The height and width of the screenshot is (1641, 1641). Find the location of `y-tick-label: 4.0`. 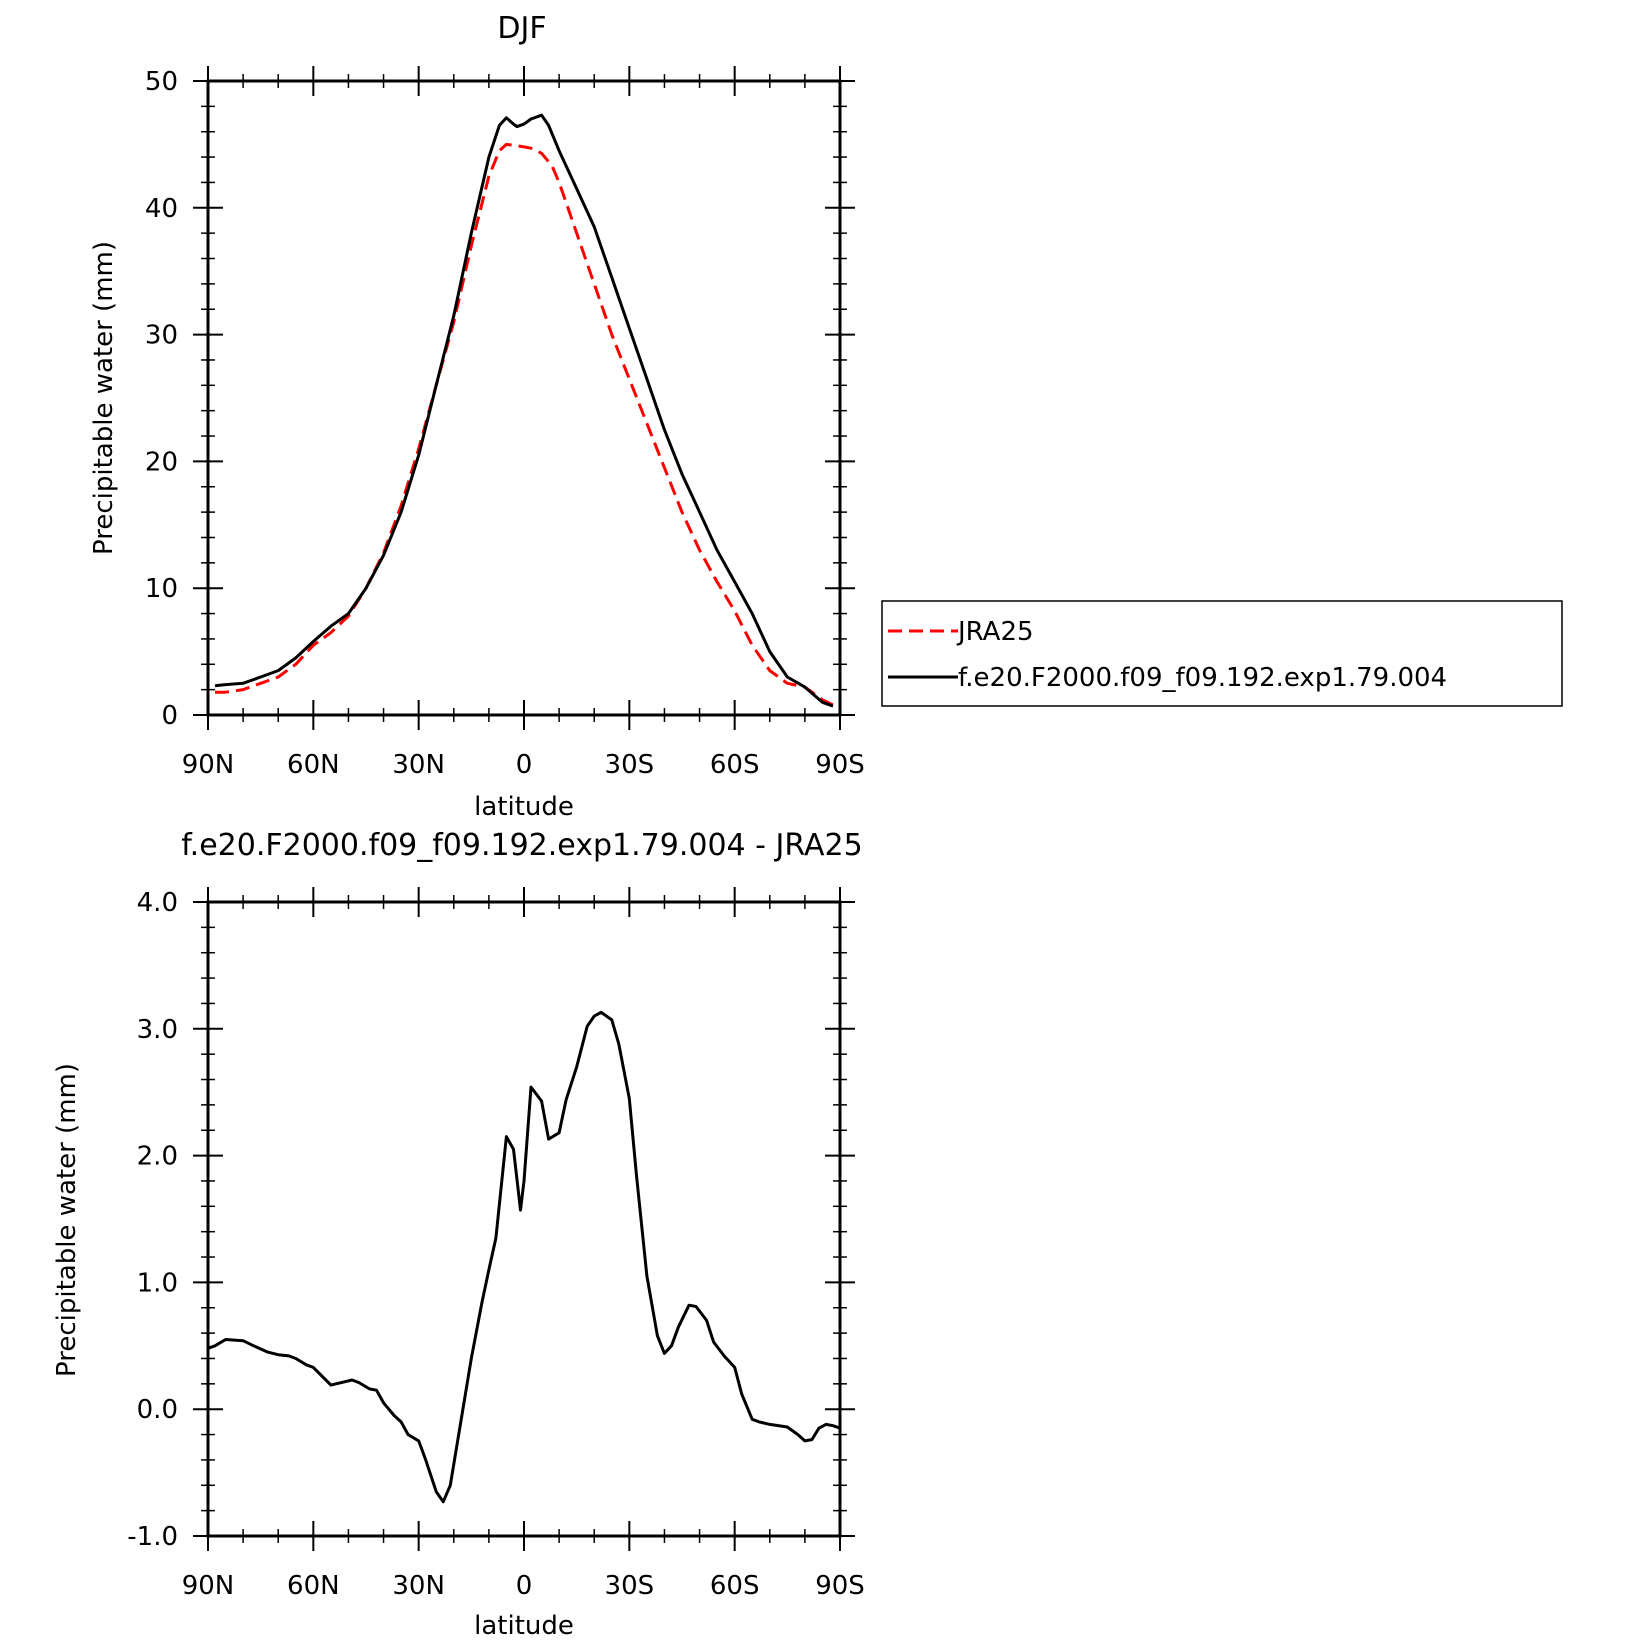

y-tick-label: 4.0 is located at coordinates (157, 903).